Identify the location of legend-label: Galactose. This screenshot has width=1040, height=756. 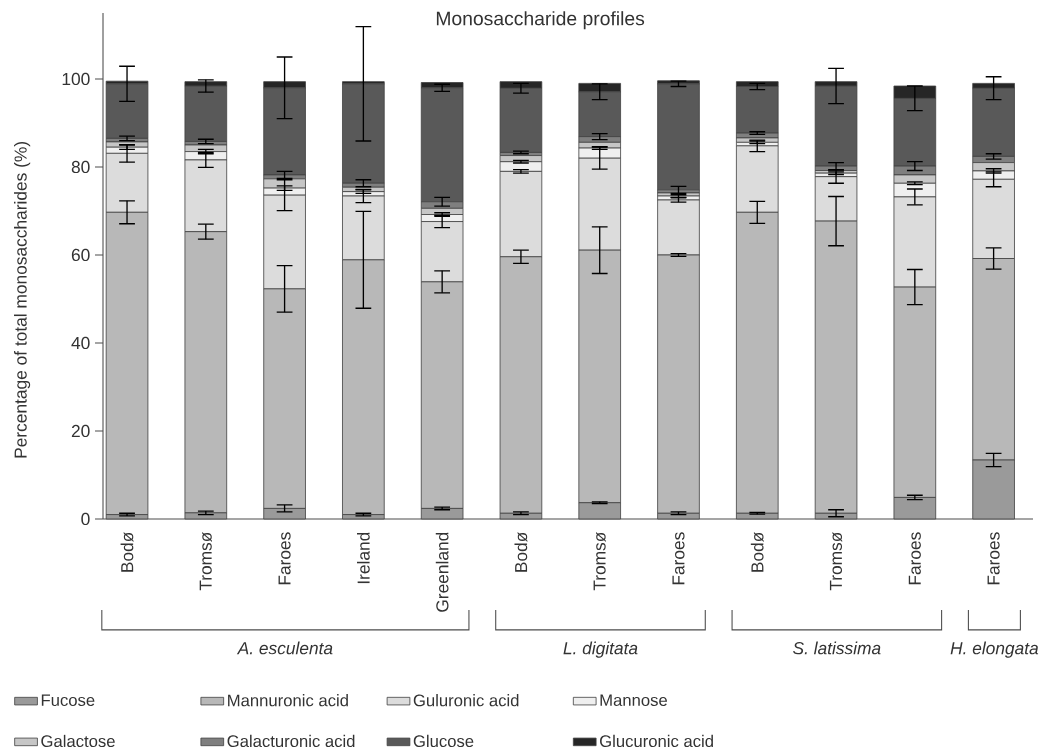
(78, 741).